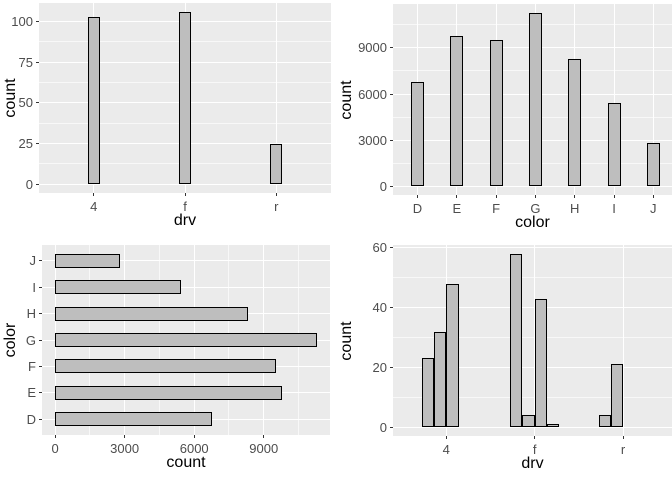 Image resolution: width=672 pixels, height=480 pixels. I want to click on x-axis-tick-label: J, so click(653, 208).